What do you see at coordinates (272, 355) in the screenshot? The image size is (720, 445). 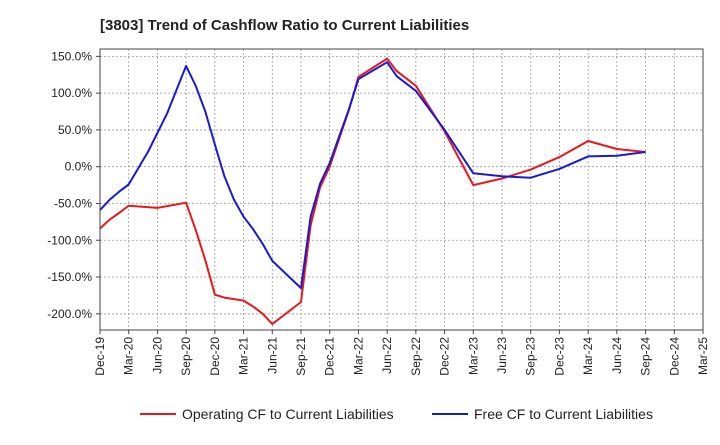 I see `x-tick-label: Jun-21` at bounding box center [272, 355].